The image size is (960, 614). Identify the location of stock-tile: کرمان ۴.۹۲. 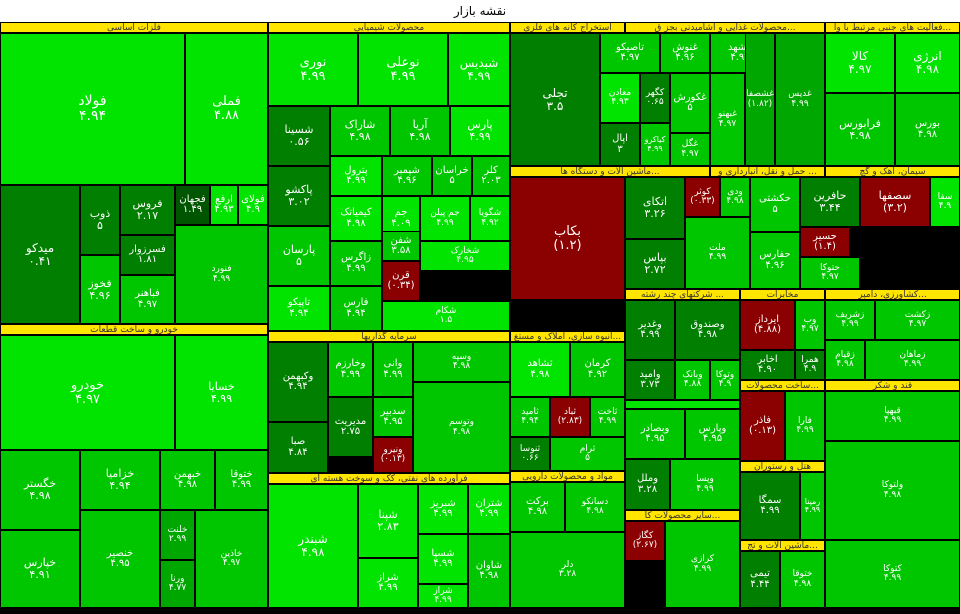
(597, 369).